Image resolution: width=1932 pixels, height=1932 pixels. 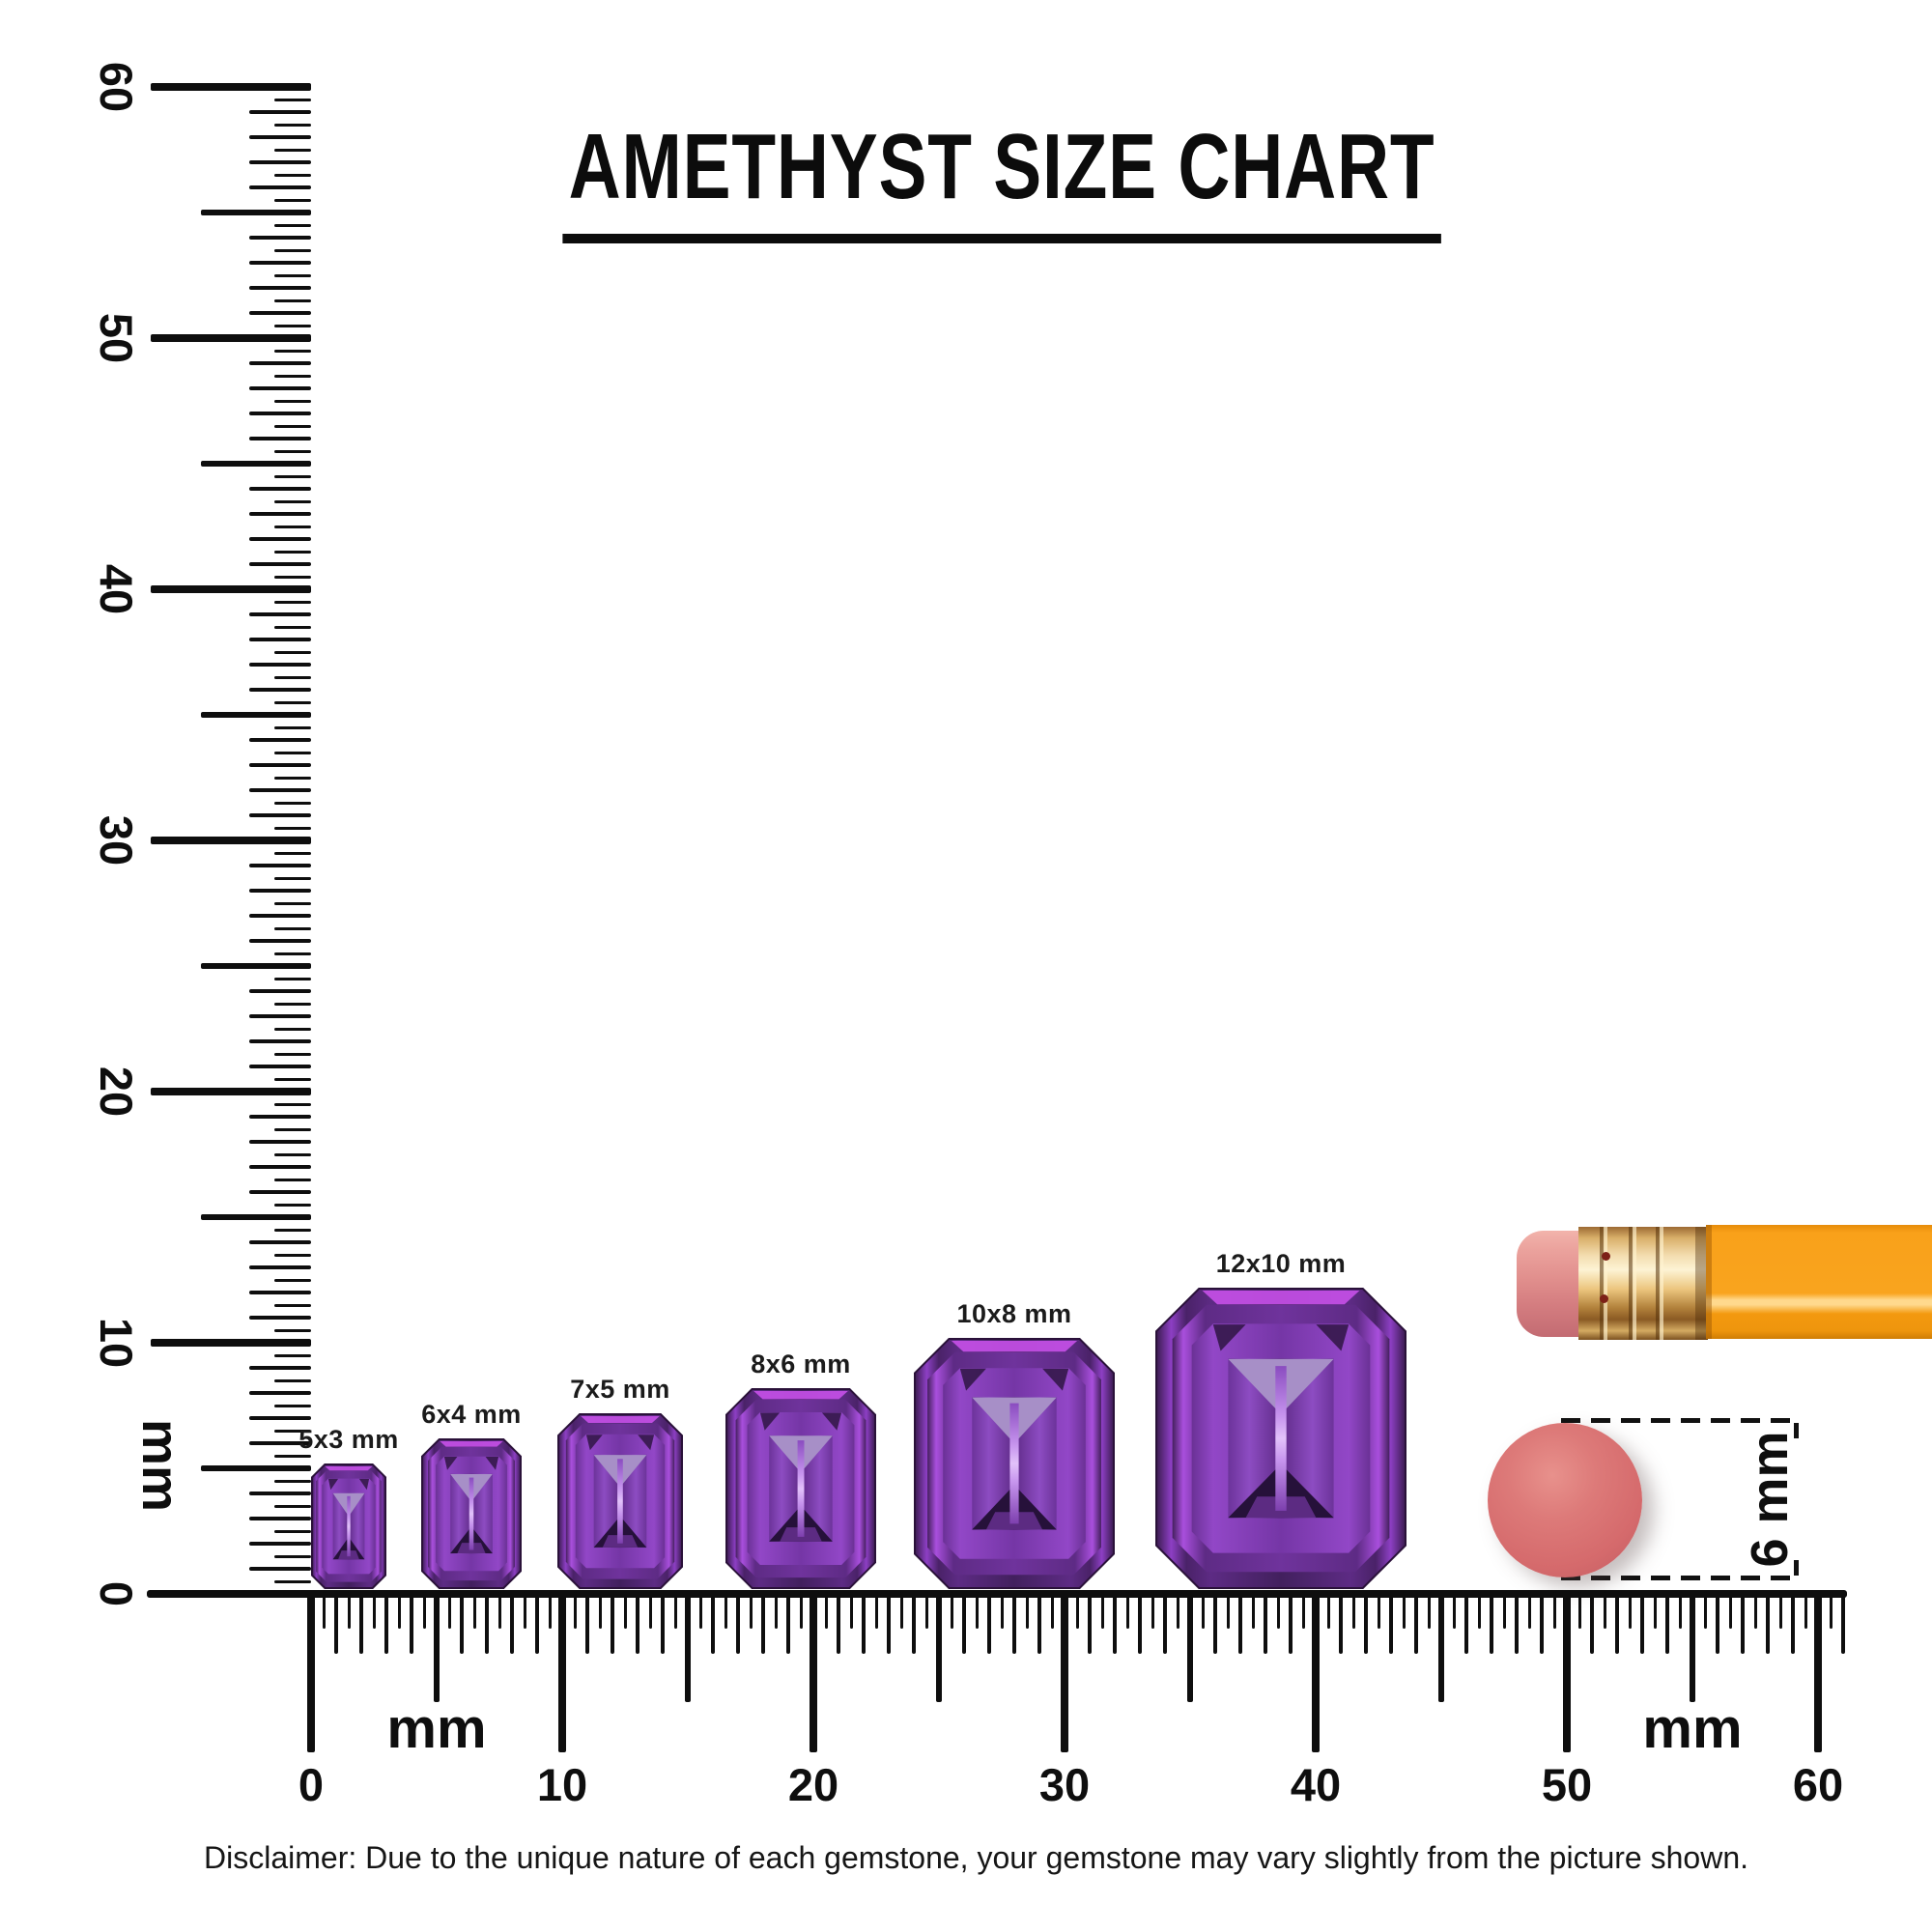 I want to click on vertical-ruler-number-50: 50, so click(x=116, y=338).